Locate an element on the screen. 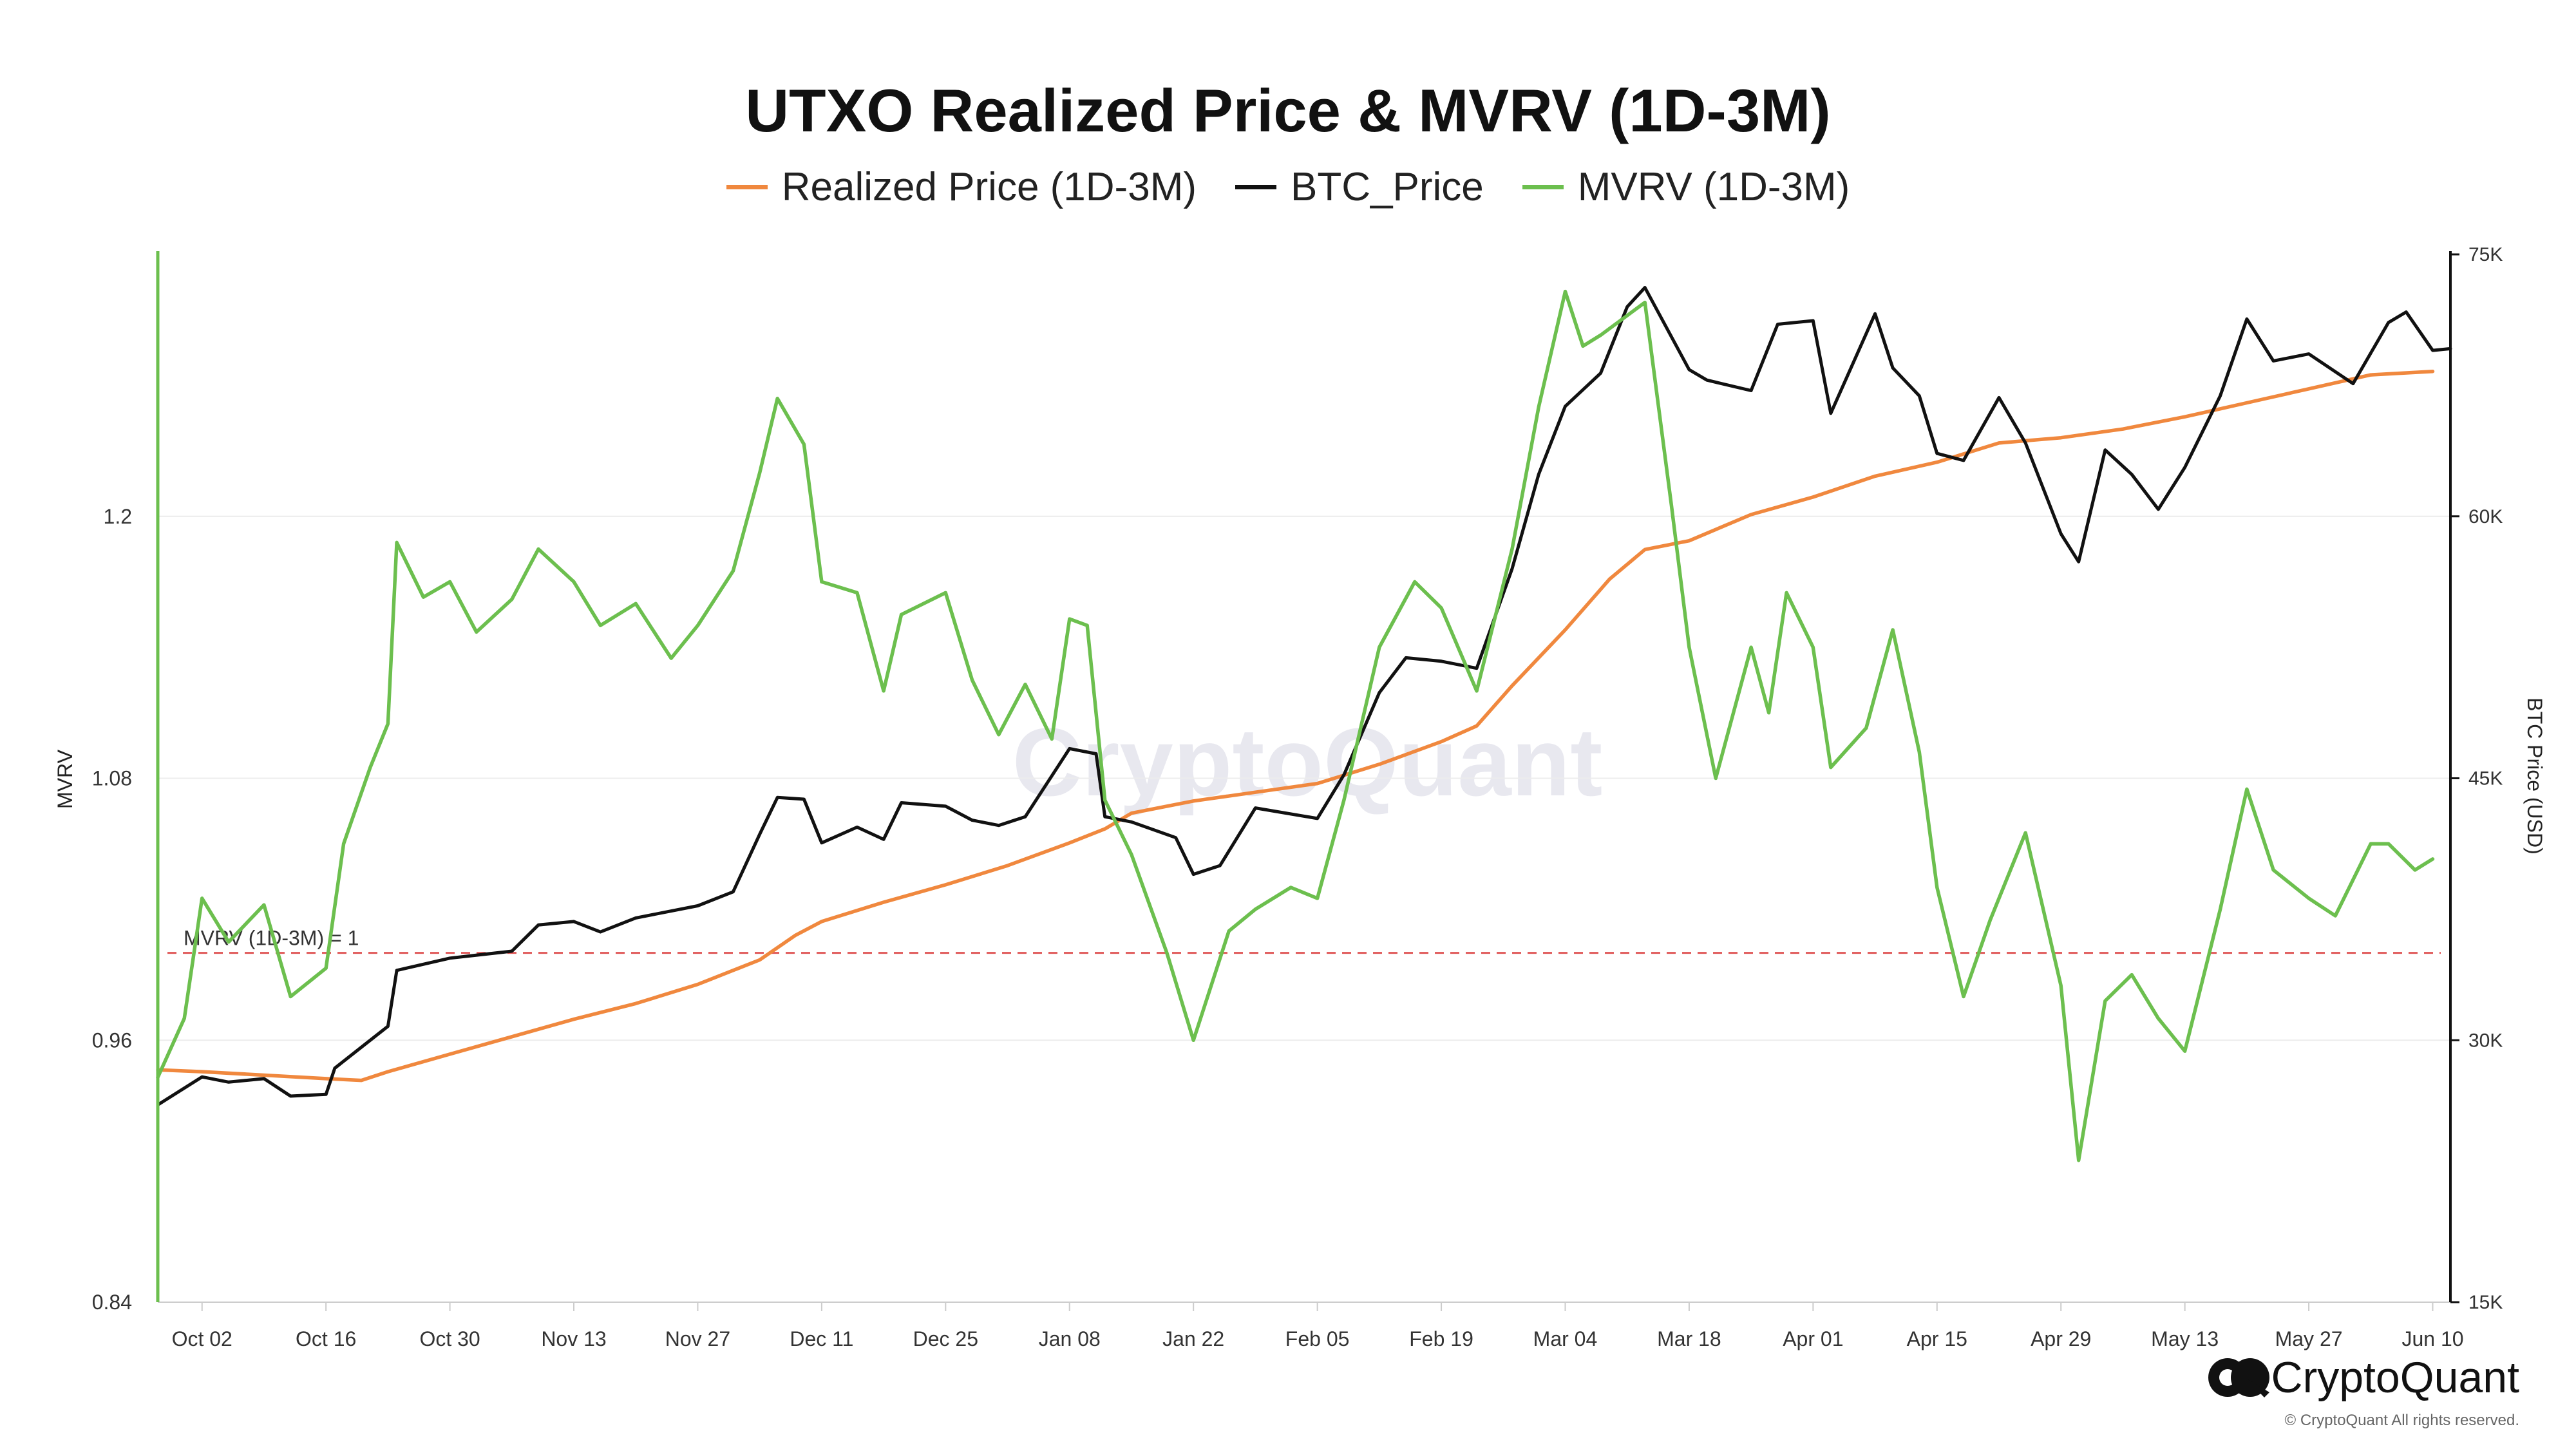 The height and width of the screenshot is (1449, 2576). x-tick-label: Apr 01 is located at coordinates (1813, 1339).